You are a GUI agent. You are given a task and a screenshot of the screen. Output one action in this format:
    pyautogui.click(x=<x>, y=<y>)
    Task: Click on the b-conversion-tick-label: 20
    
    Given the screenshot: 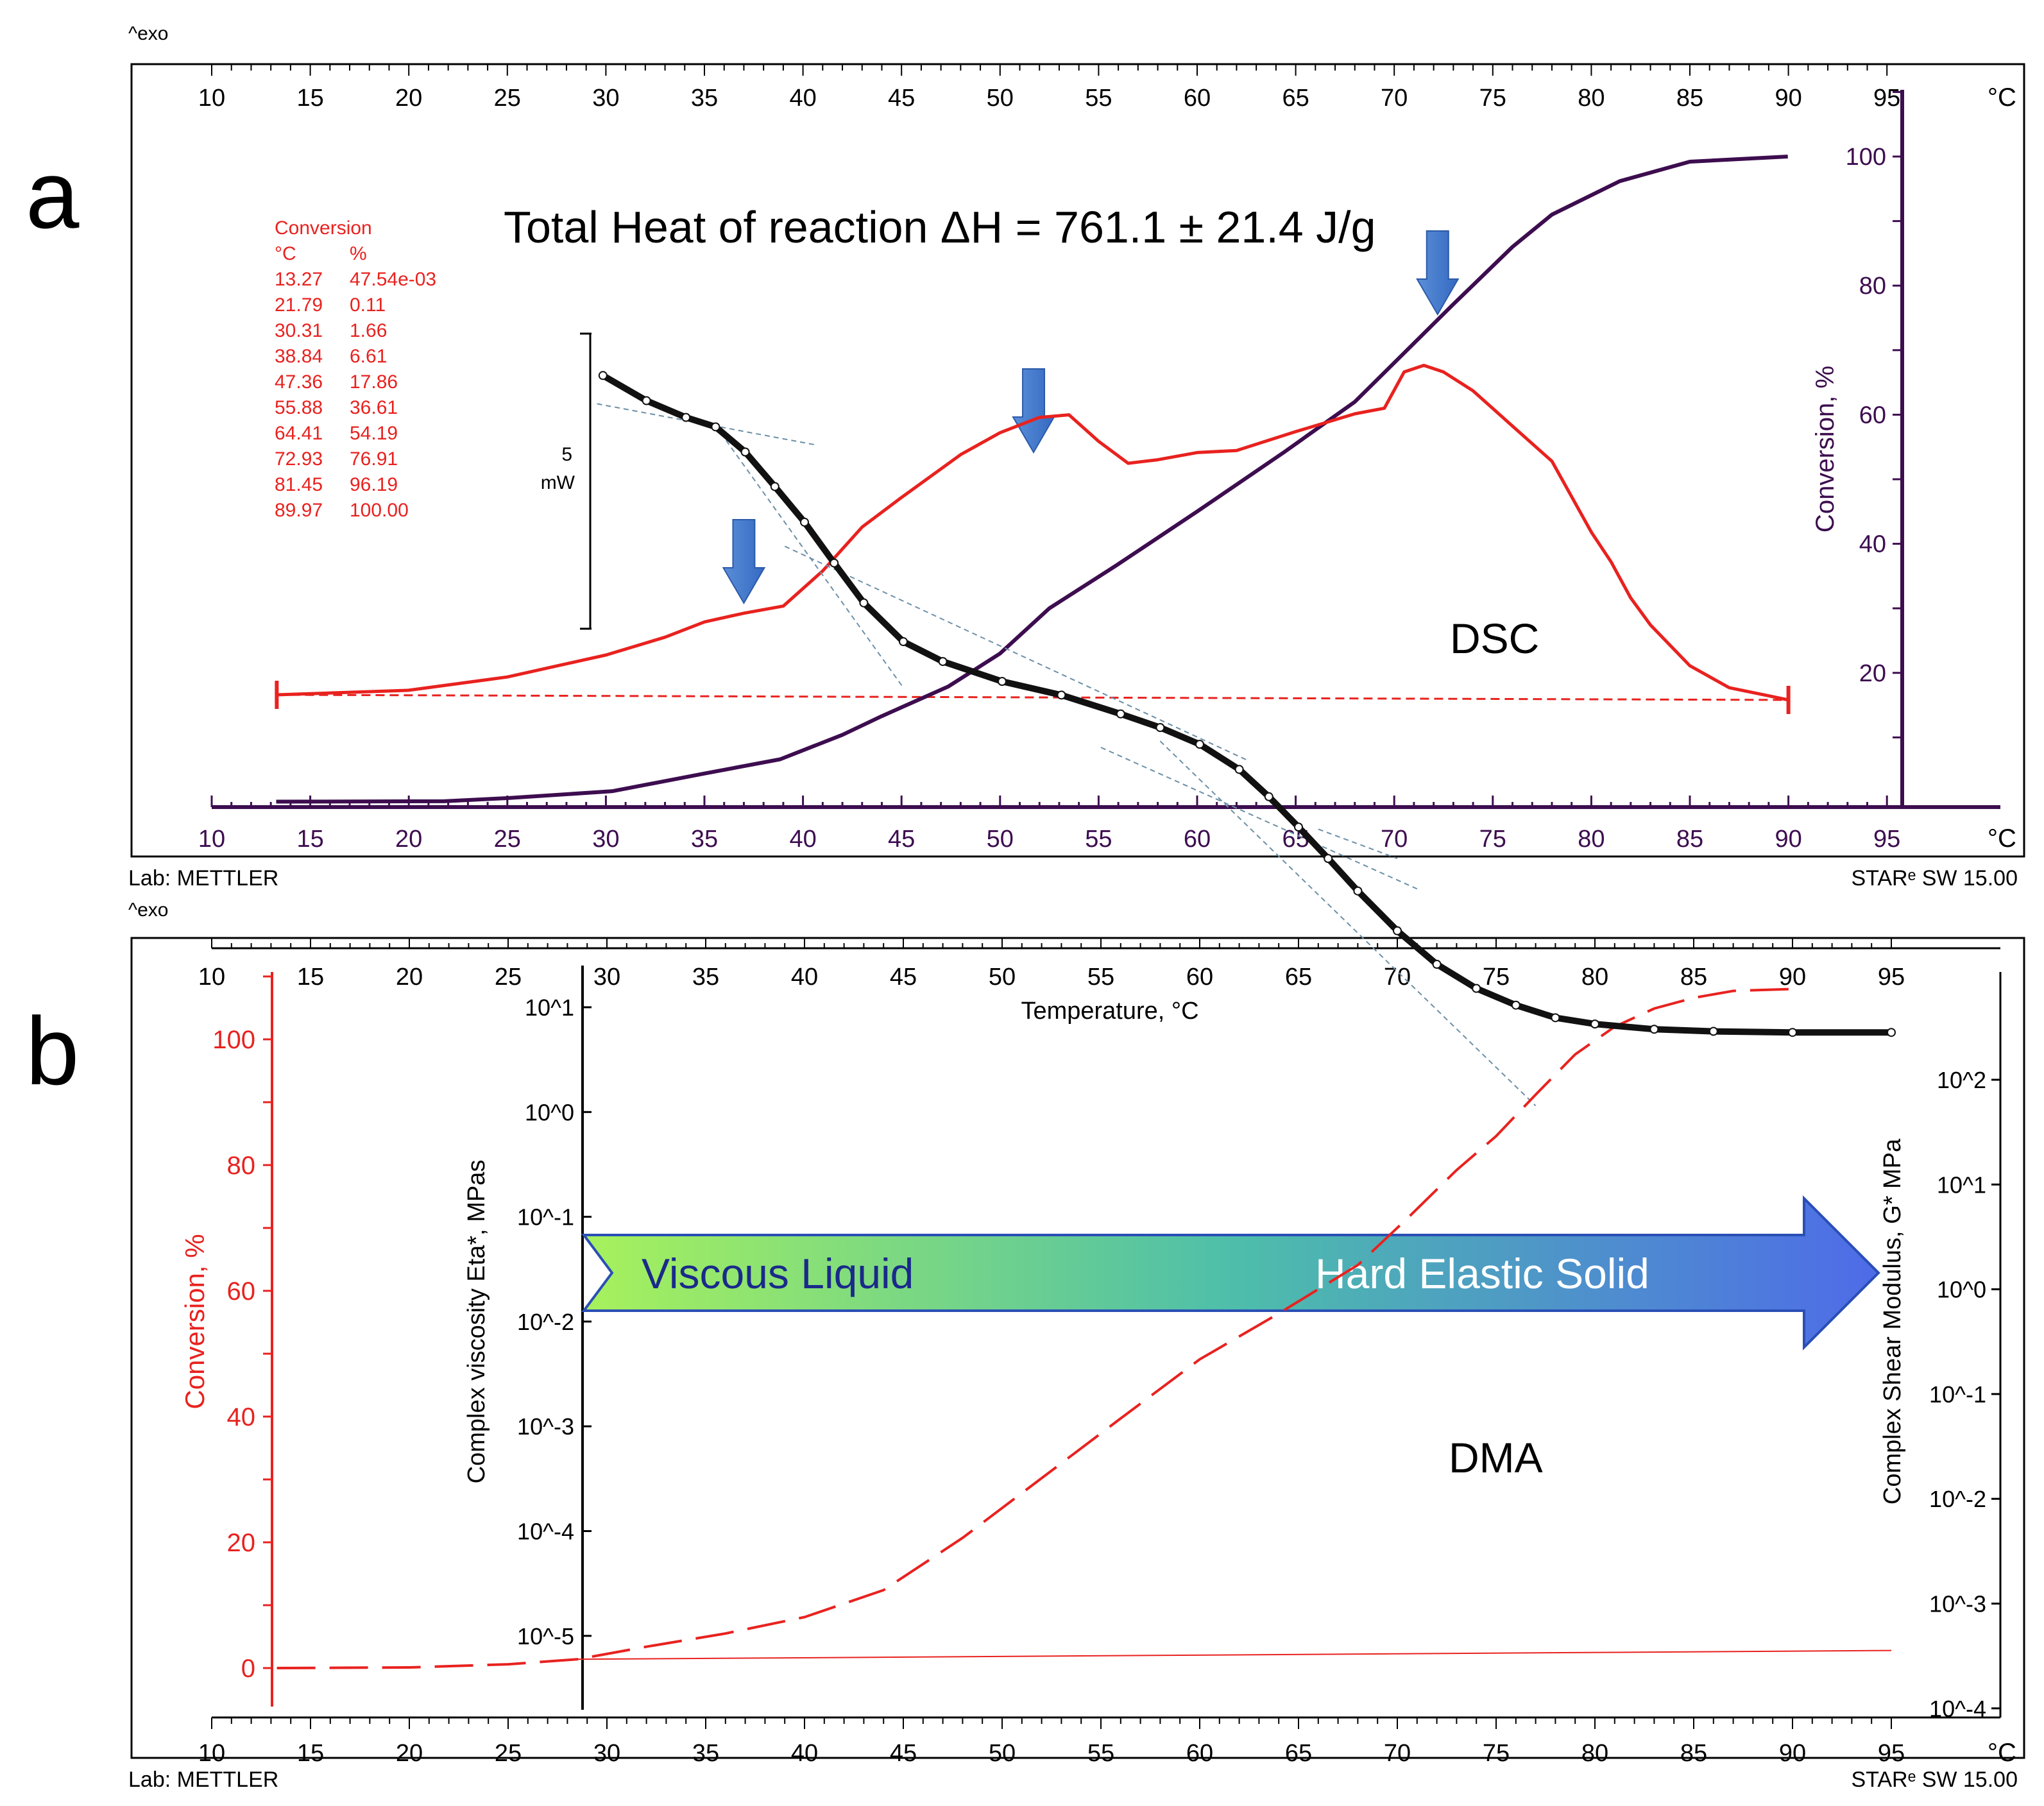 What is the action you would take?
    pyautogui.click(x=242, y=1543)
    